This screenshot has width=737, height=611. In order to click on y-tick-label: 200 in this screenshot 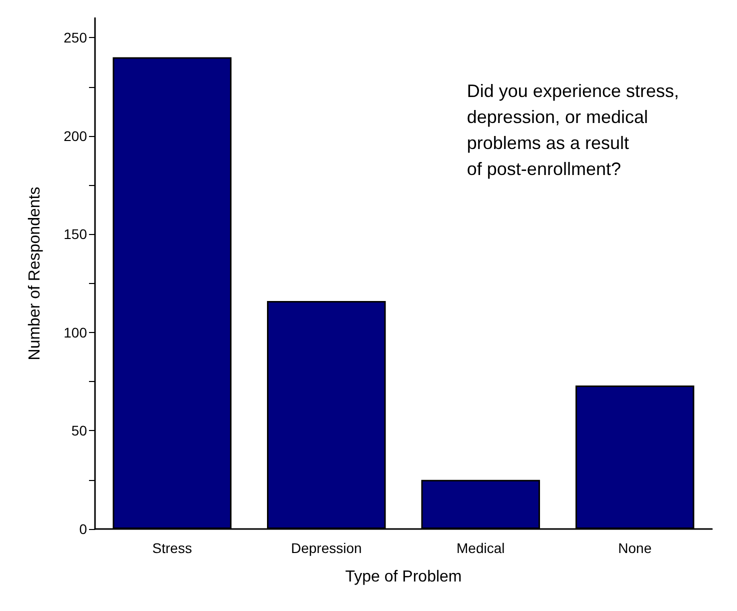, I will do `click(76, 136)`.